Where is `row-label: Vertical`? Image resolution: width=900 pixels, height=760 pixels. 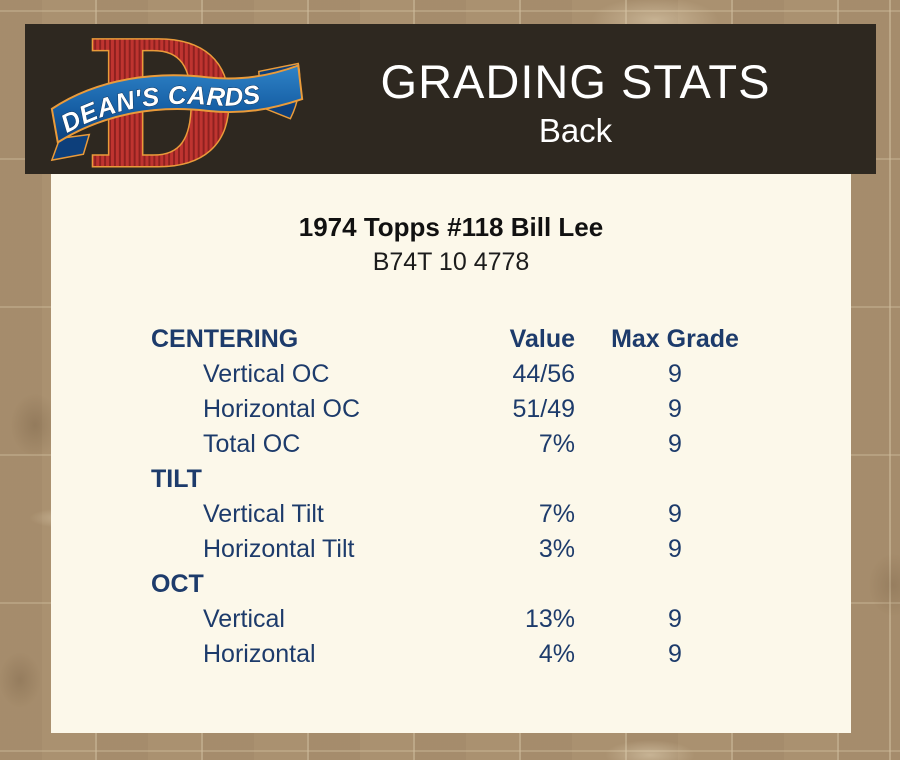 row-label: Vertical is located at coordinates (244, 619).